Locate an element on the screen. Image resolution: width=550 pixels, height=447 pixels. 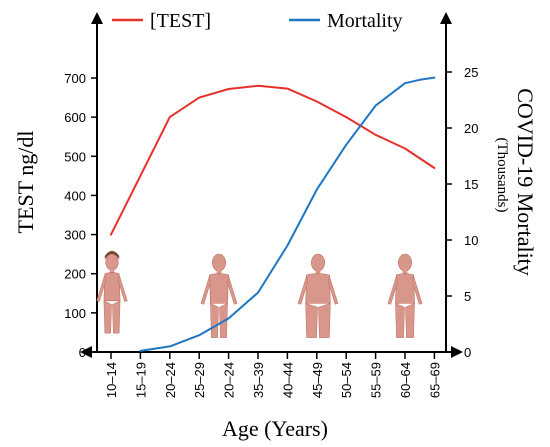
human-figure-middle-aged is located at coordinates (318, 295).